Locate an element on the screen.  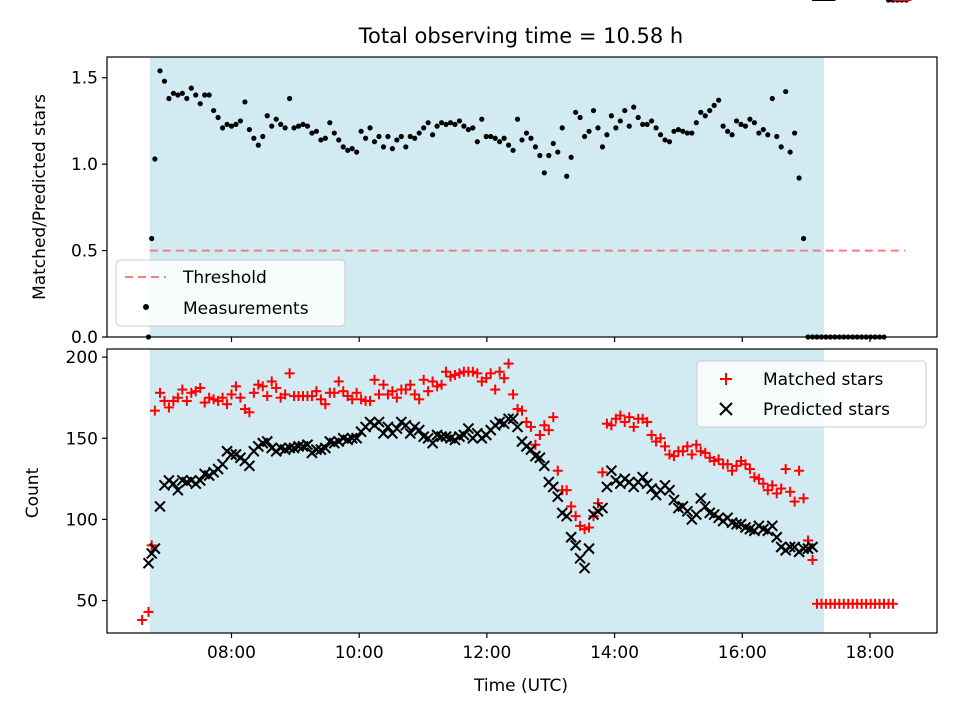
ratio-y-axis-label: Matched/Predicted stars is located at coordinates (40, 197).